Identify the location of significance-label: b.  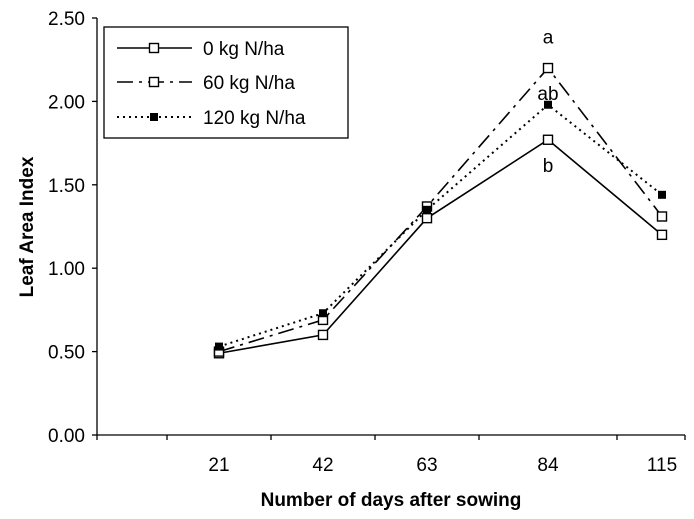
(548, 166).